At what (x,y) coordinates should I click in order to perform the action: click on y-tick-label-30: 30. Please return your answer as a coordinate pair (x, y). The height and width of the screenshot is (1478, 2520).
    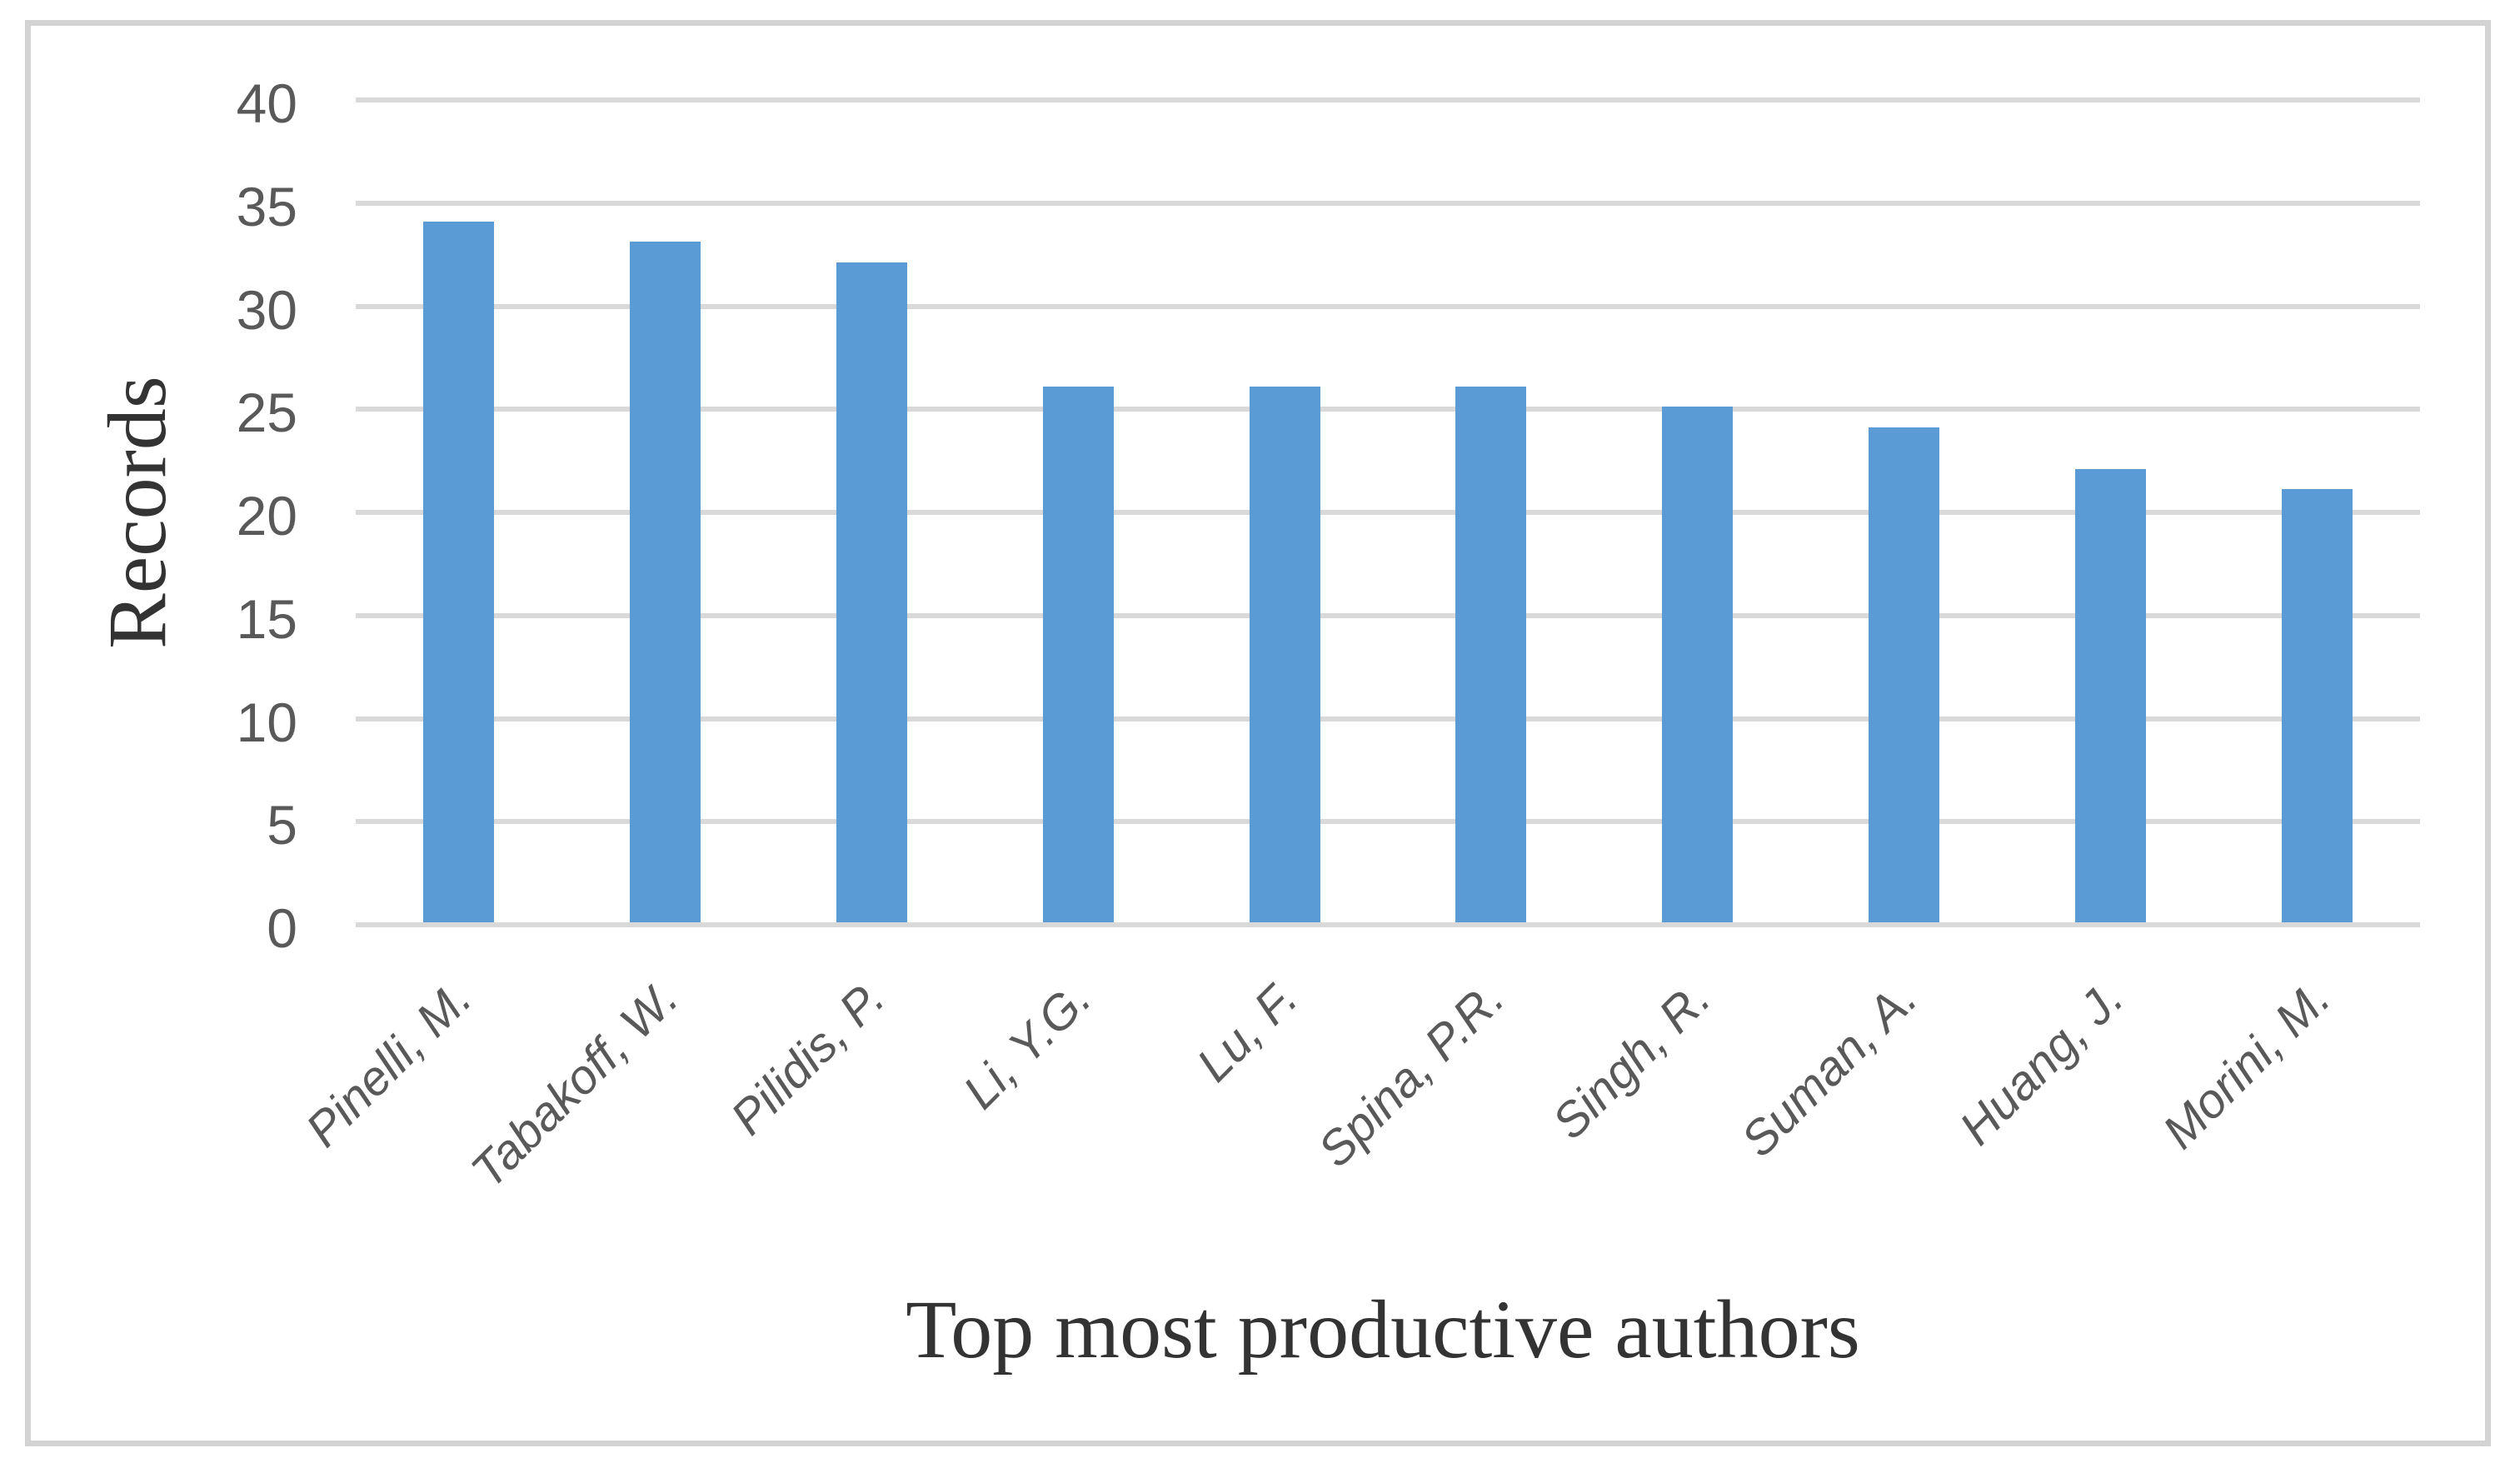
    Looking at the image, I should click on (266, 310).